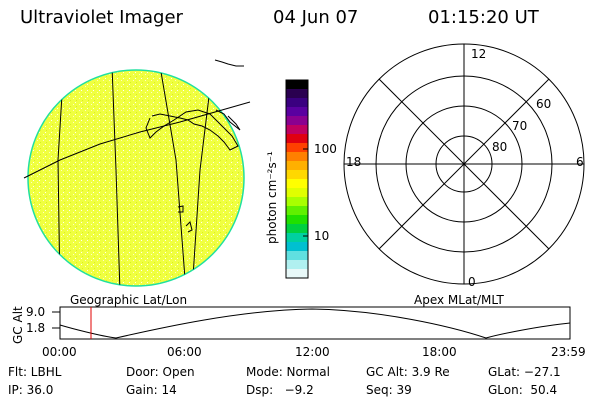 The height and width of the screenshot is (400, 600). I want to click on mlt-label-6: 6, so click(580, 162).